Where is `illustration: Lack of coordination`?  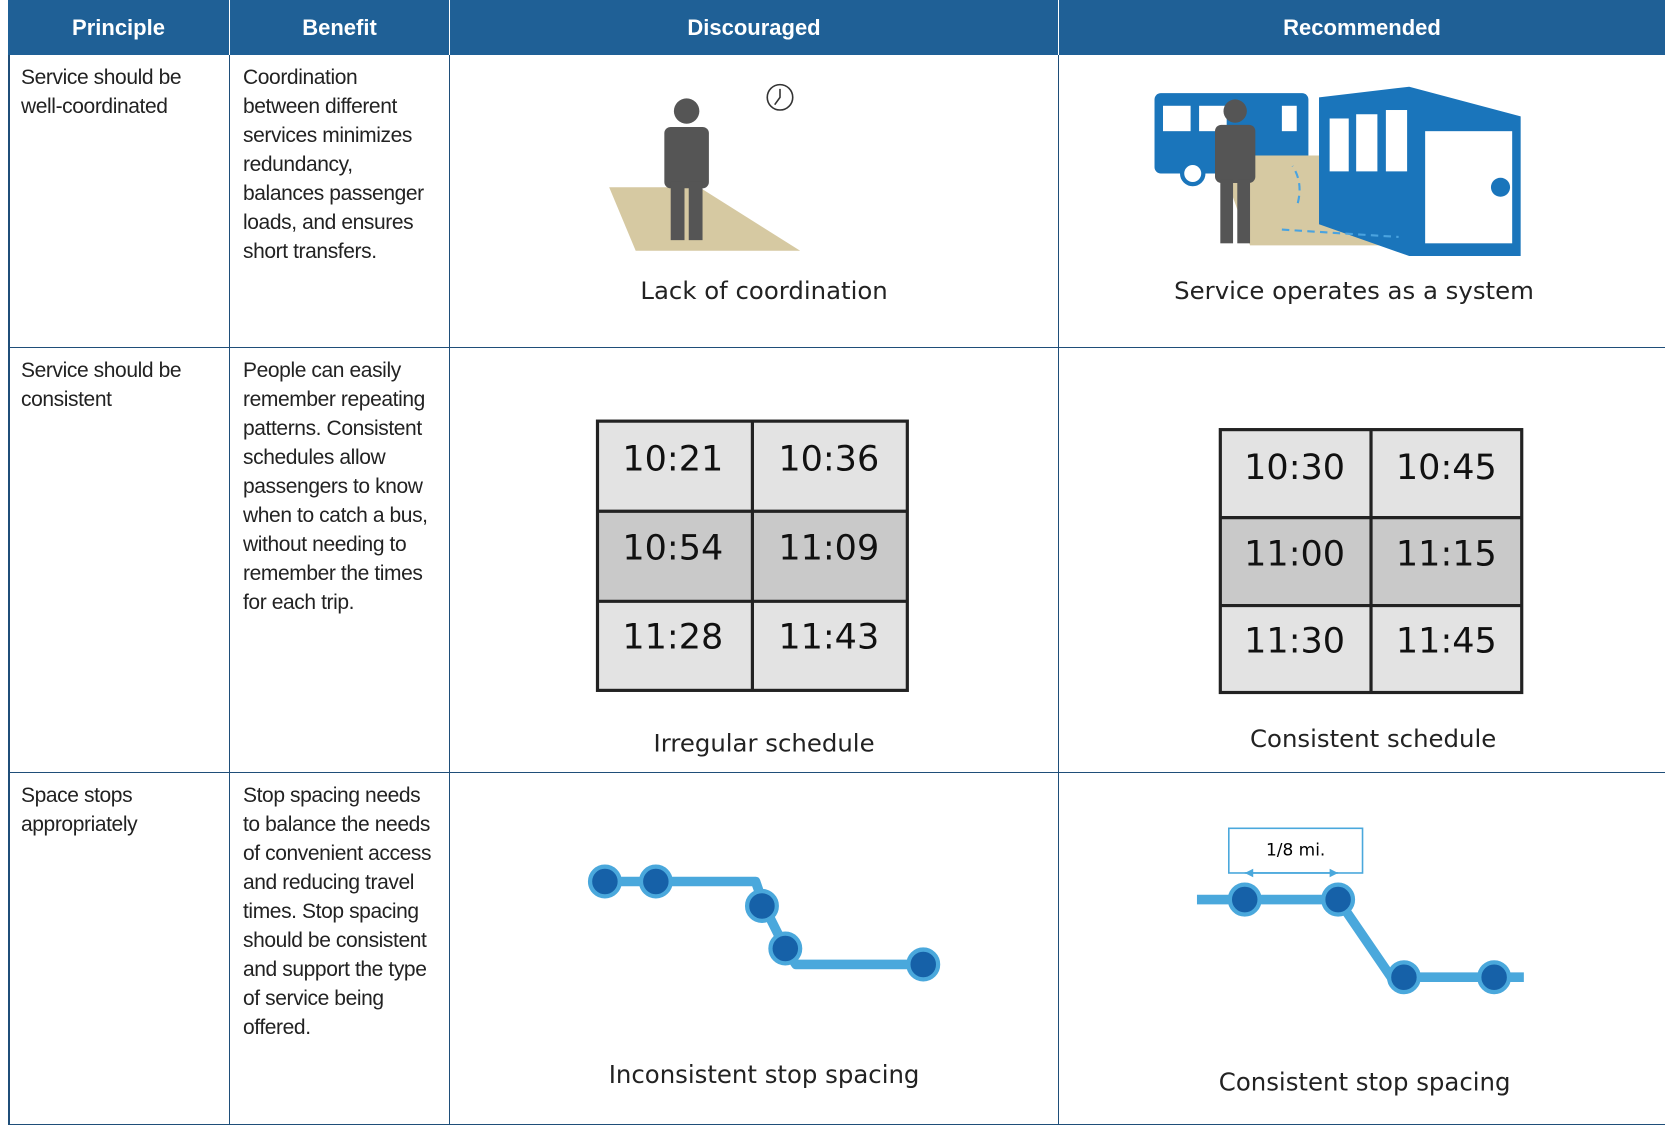 illustration: Lack of coordination is located at coordinates (748, 194).